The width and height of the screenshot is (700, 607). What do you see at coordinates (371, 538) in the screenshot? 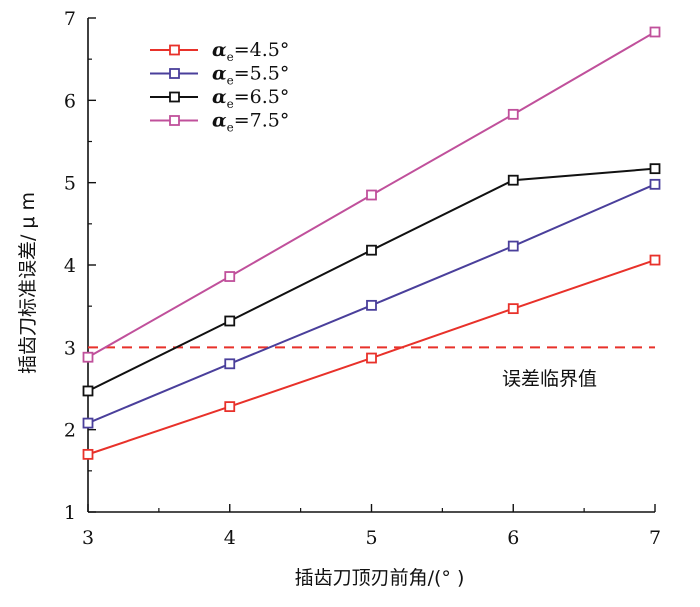
I see `x-tick-label: 5` at bounding box center [371, 538].